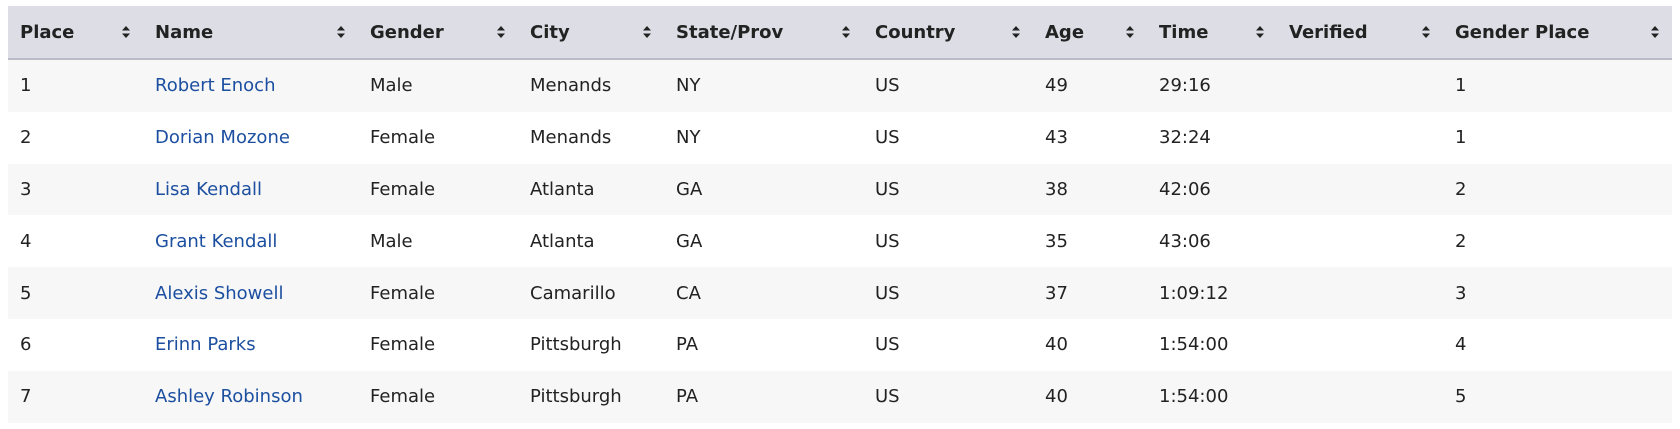 Image resolution: width=1680 pixels, height=429 pixels. I want to click on cell: 29:16, so click(1212, 85).